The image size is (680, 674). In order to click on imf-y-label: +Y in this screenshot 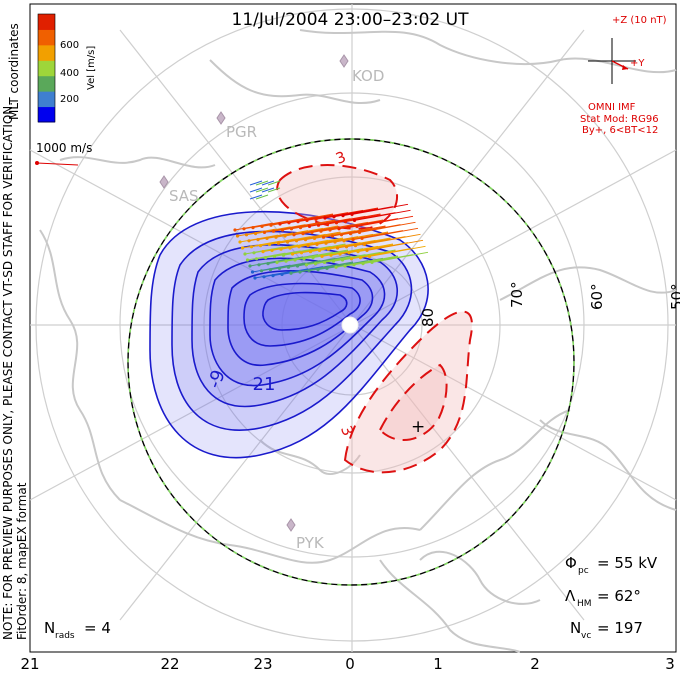, I will do `click(637, 63)`.